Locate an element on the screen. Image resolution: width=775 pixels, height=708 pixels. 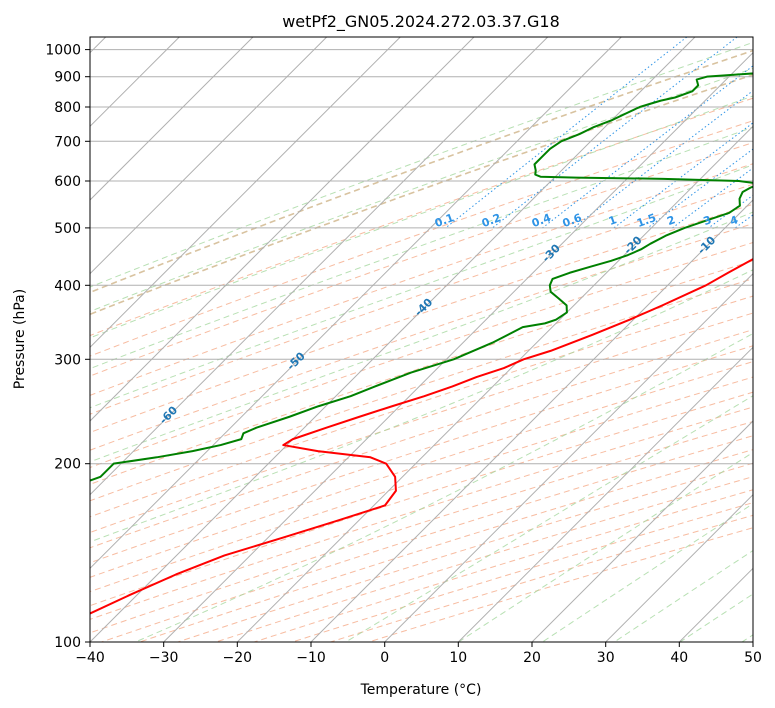
x-axis-label: Temperature (°C) is located at coordinates (421, 690).